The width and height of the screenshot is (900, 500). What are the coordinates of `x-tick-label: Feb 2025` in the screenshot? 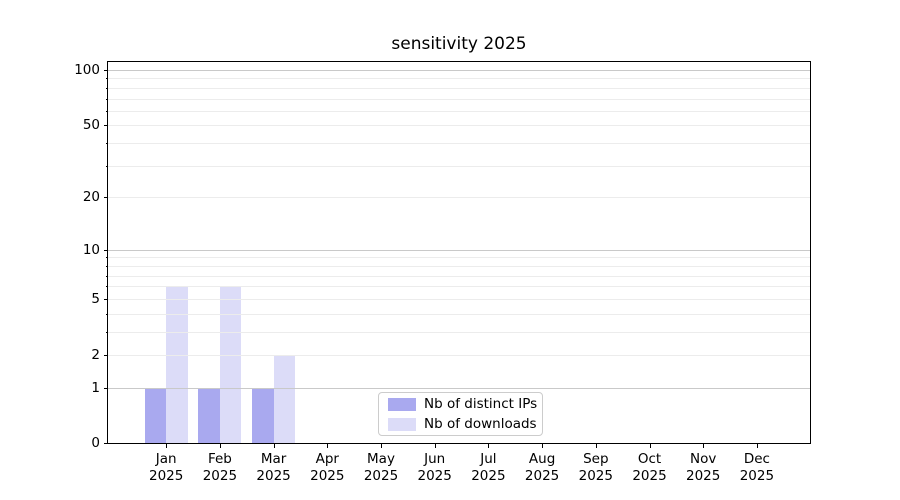 It's located at (220, 467).